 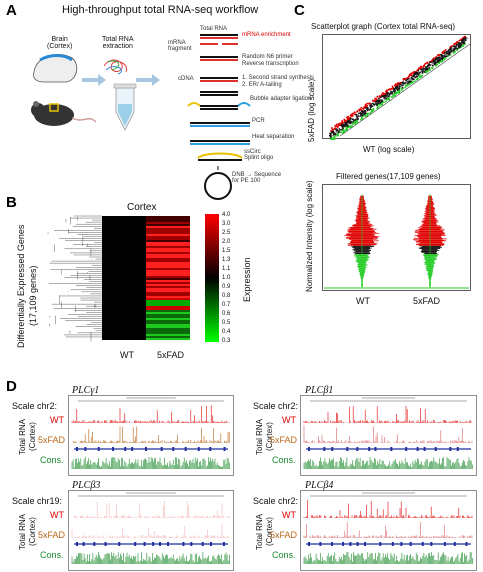 I want to click on legend-tick: 0.9, so click(x=226, y=287).